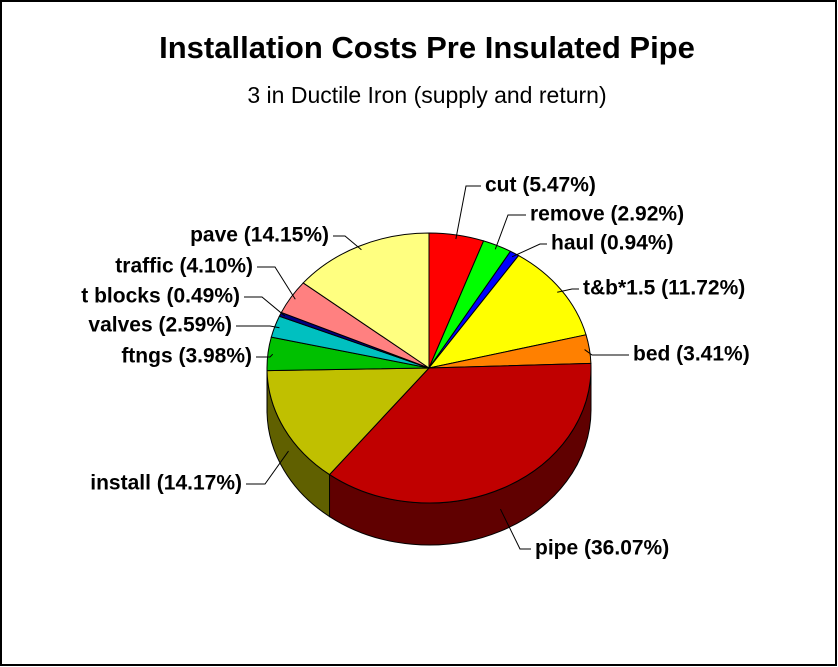  Describe the element at coordinates (607, 214) in the screenshot. I see `data-label: remove (2.92%)` at that location.